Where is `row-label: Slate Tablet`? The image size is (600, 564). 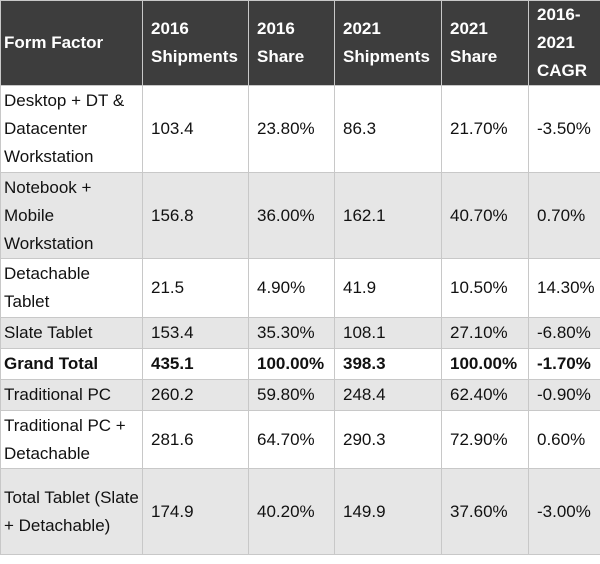
row-label: Slate Tablet is located at coordinates (71, 333).